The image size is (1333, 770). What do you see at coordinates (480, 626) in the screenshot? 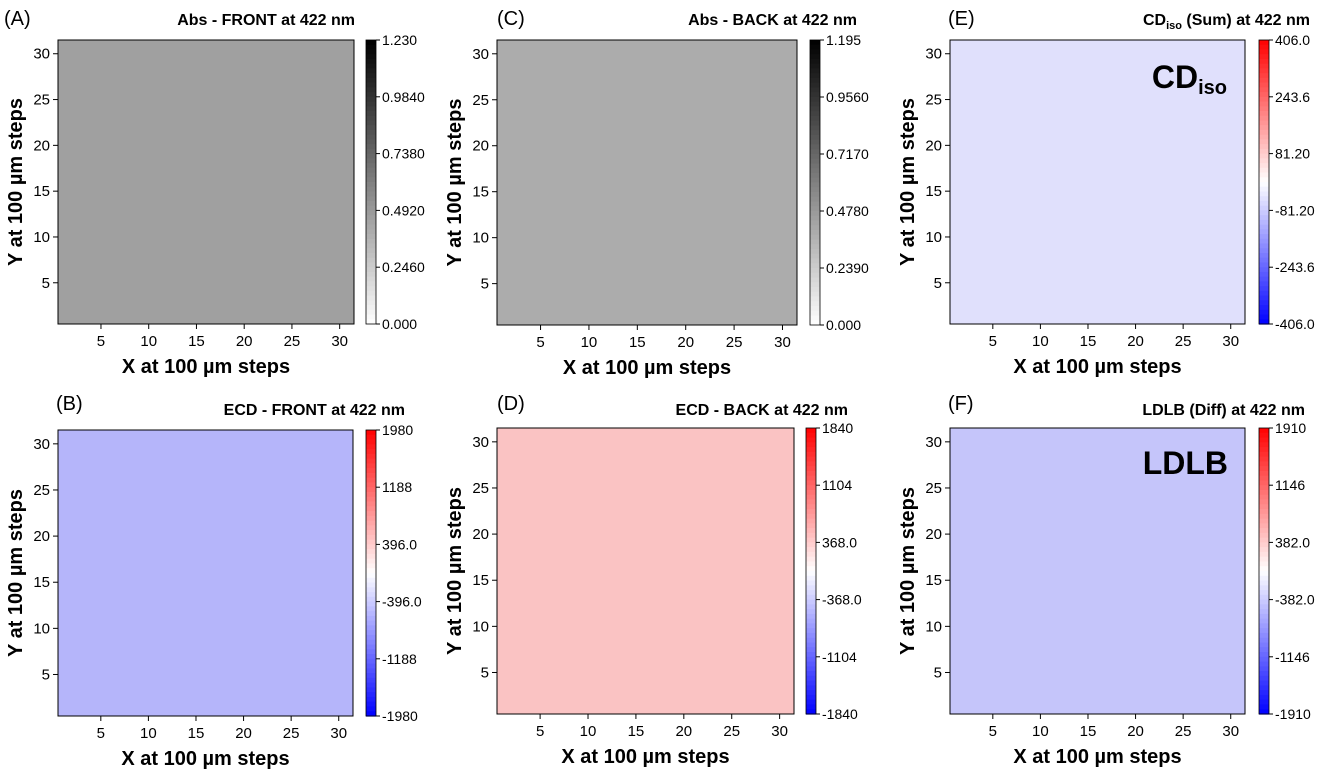
I see `y-tick-label: 10` at bounding box center [480, 626].